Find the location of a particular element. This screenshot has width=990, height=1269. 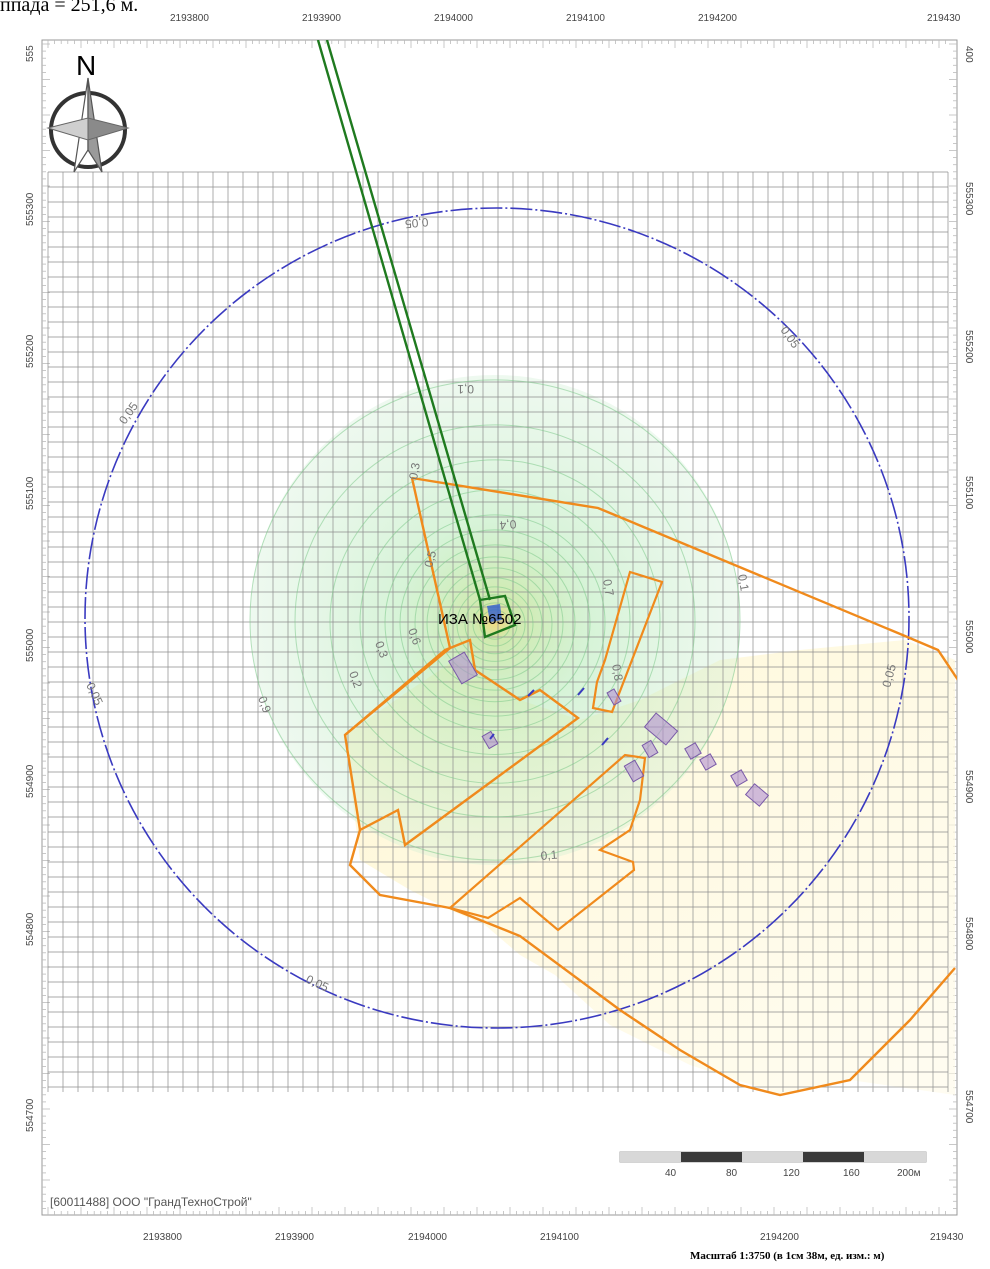

header-text-fragment: ппада = 251,6 м. is located at coordinates (69, 8).